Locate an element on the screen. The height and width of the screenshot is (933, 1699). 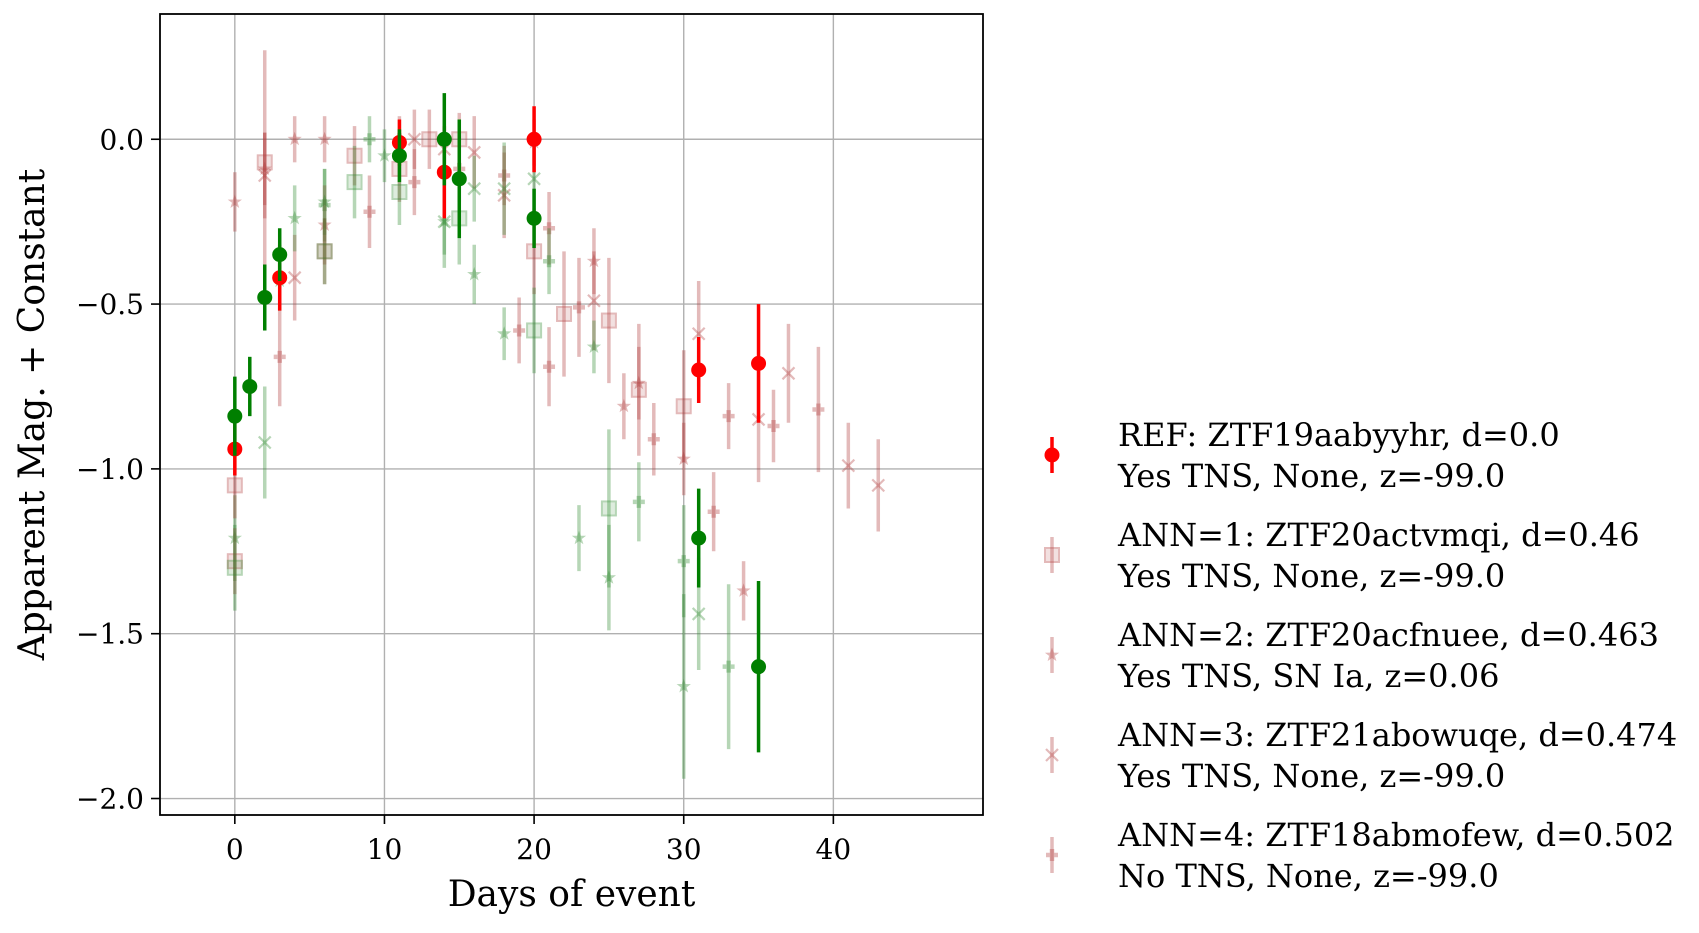
y-axis-label: Apparent Mag. + Constant is located at coordinates (32, 414).